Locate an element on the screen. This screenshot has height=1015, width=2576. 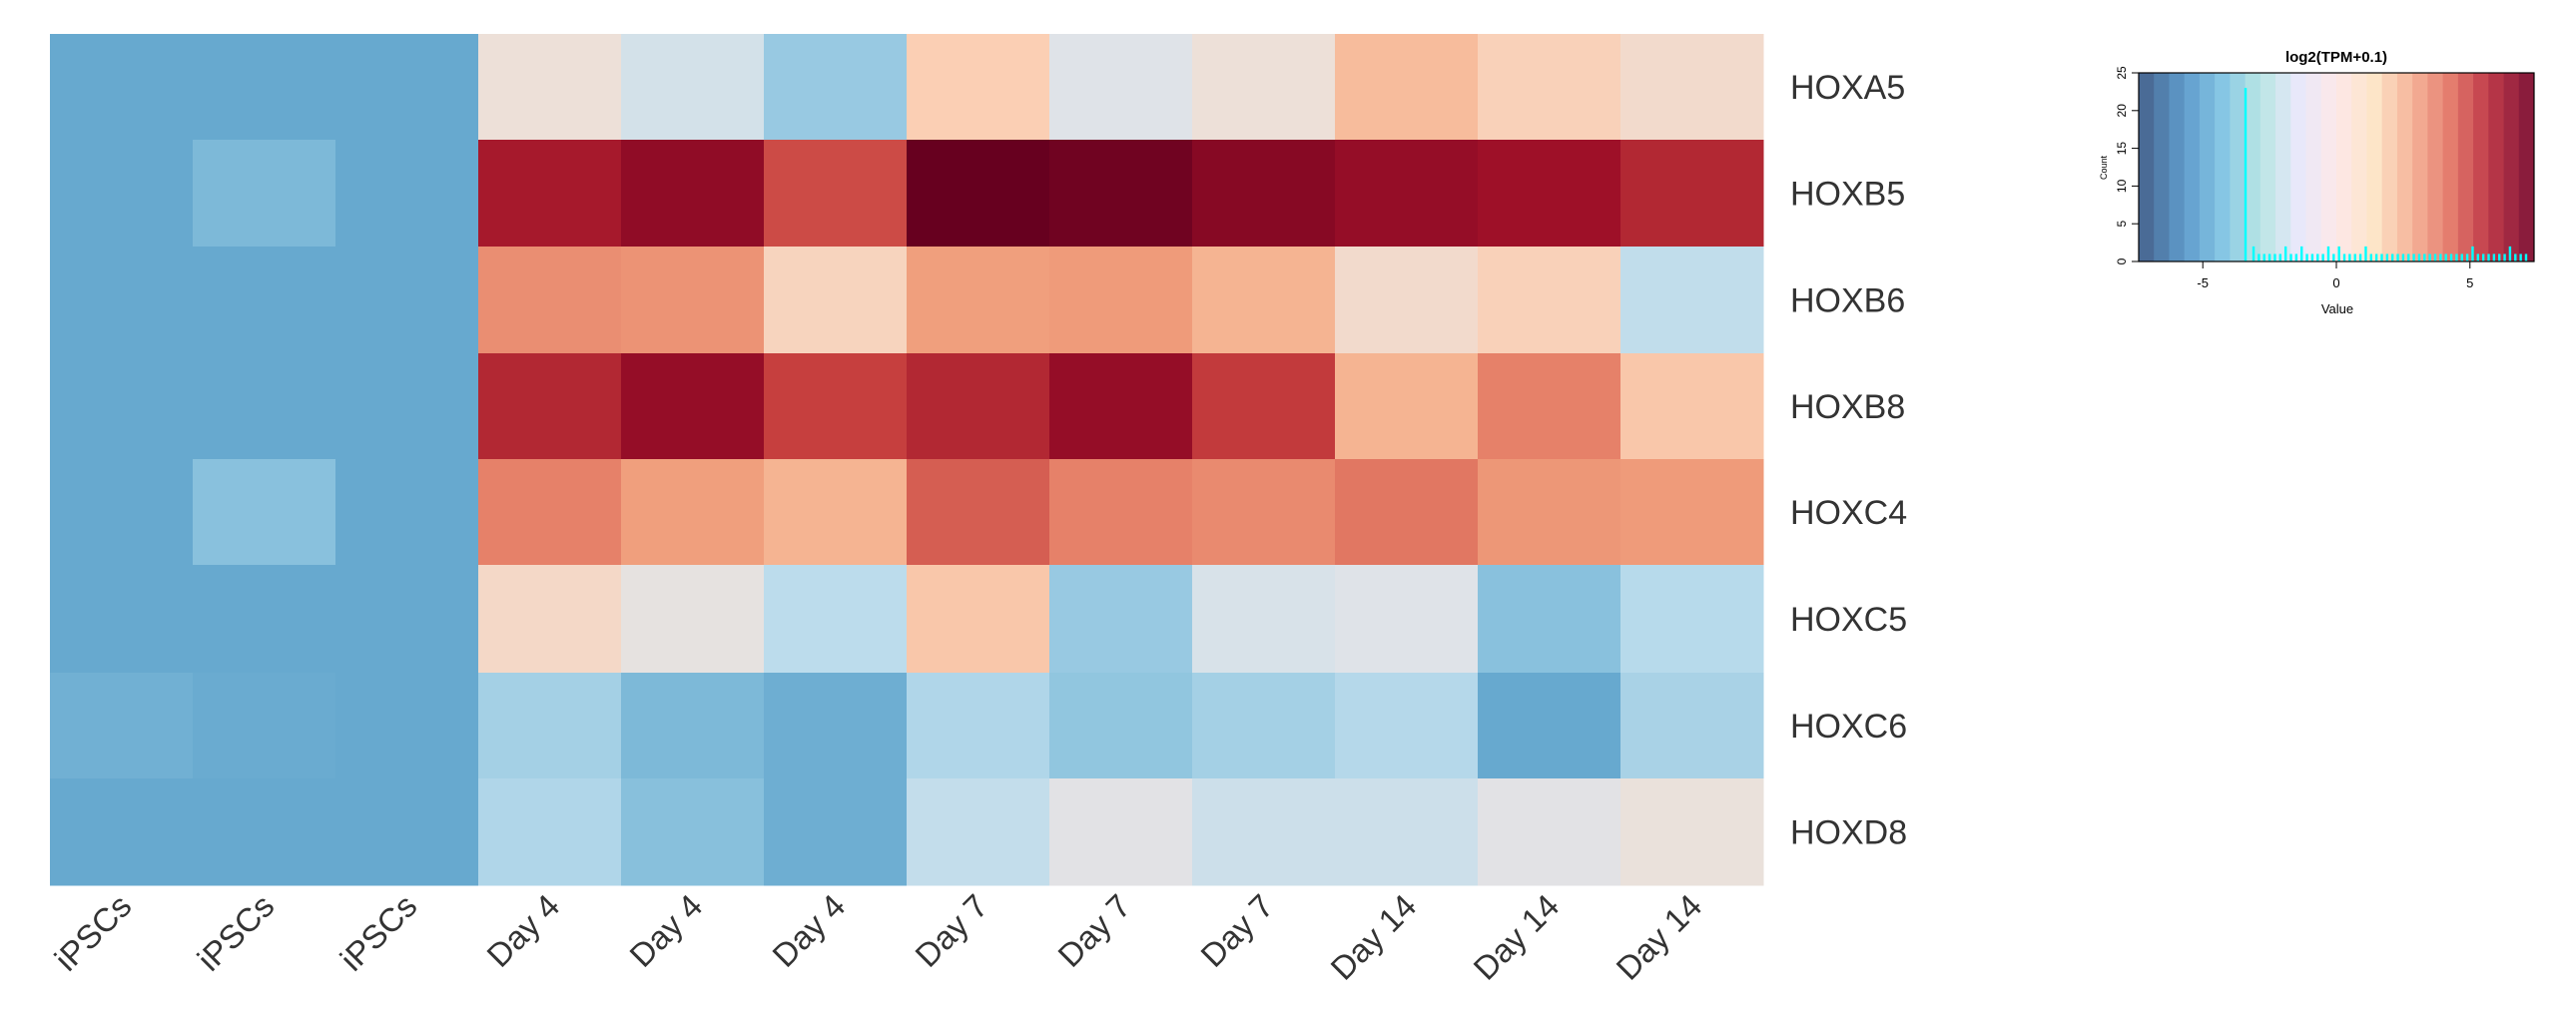
column-label: Day 14 is located at coordinates (1373, 937).